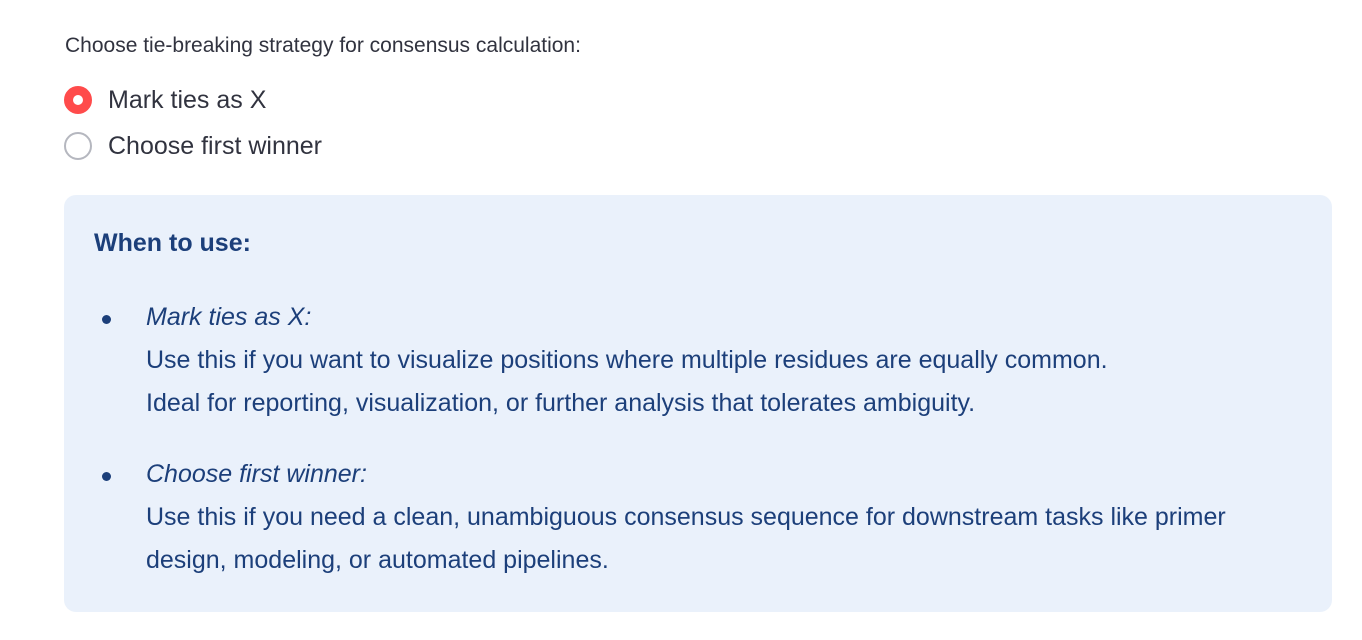  What do you see at coordinates (215, 145) in the screenshot?
I see `radio-option-label: Choose first winner` at bounding box center [215, 145].